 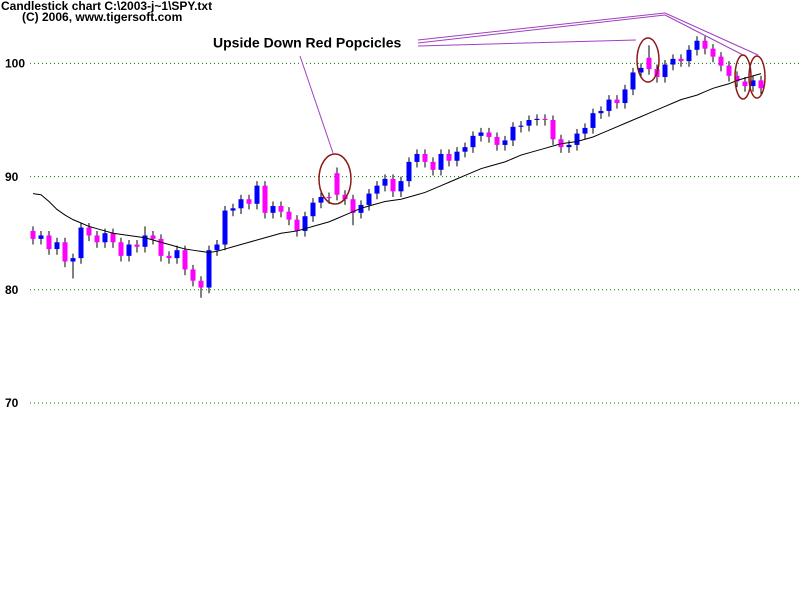 I want to click on annotation: Upside Down Red Popcicles, so click(x=307, y=43).